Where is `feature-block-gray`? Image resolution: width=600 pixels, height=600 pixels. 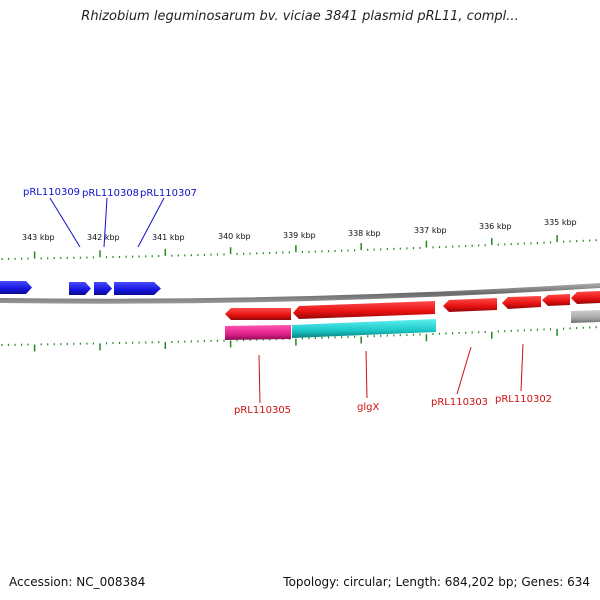 feature-block-gray is located at coordinates (585, 316).